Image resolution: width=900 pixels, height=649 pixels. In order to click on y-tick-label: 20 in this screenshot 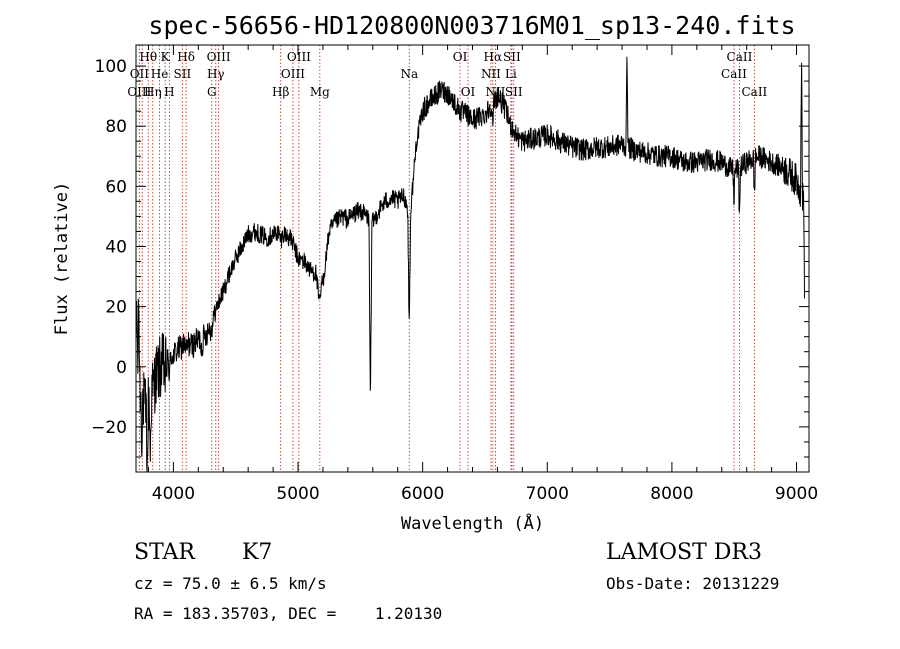, I will do `click(116, 308)`.